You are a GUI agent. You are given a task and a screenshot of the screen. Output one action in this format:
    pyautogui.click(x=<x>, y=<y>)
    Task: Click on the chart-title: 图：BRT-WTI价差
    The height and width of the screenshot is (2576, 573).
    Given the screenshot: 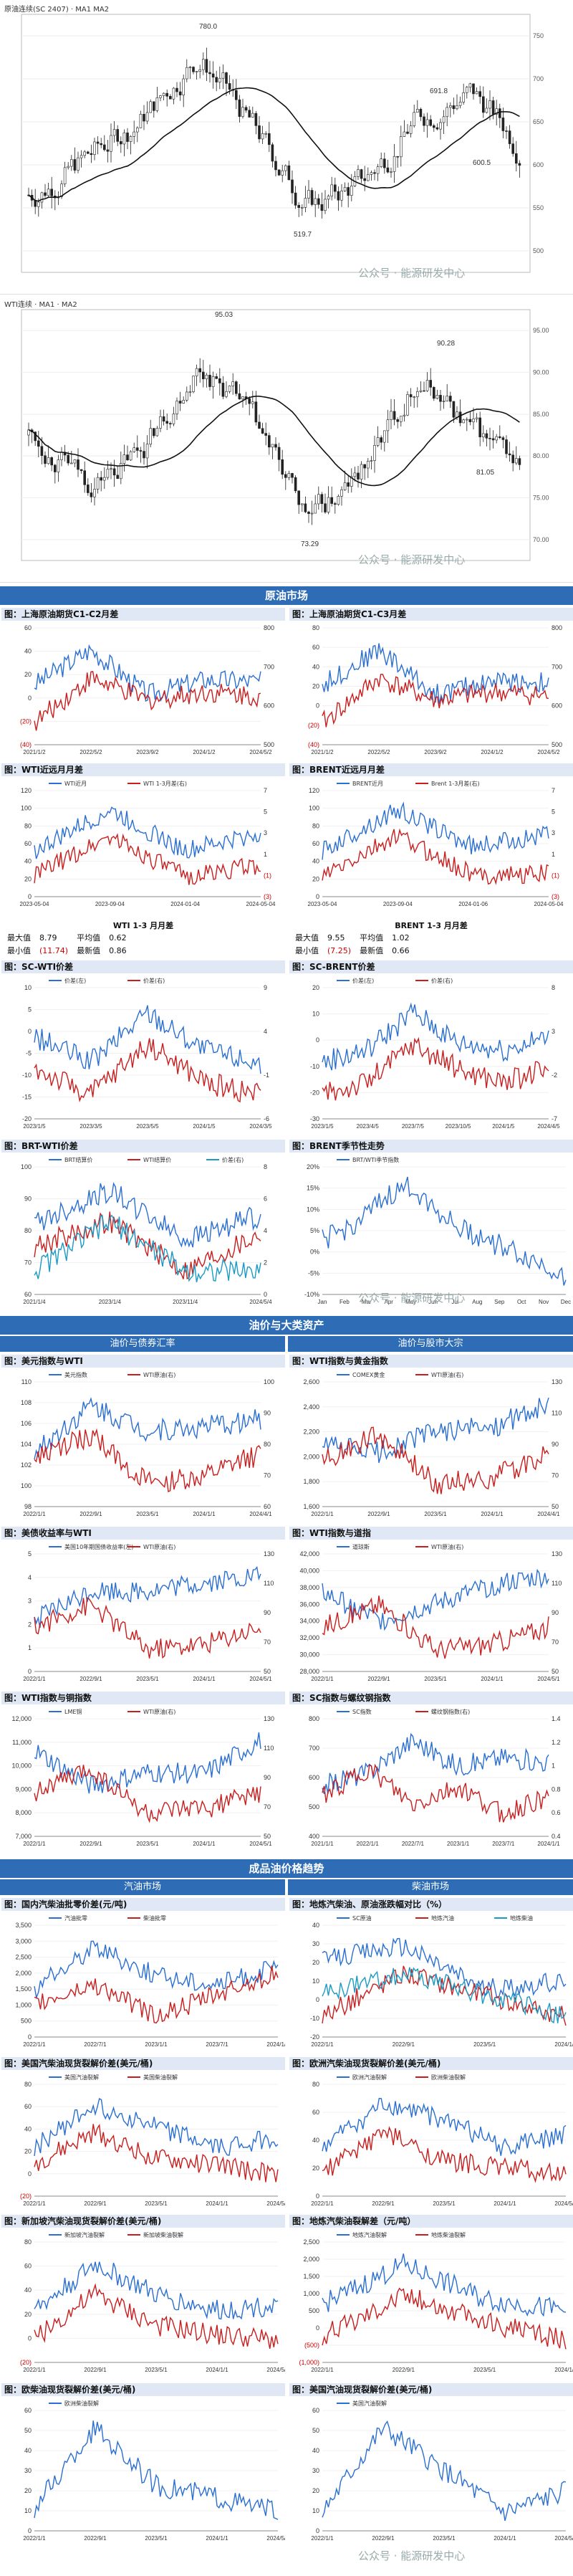 What is the action you would take?
    pyautogui.click(x=143, y=1146)
    